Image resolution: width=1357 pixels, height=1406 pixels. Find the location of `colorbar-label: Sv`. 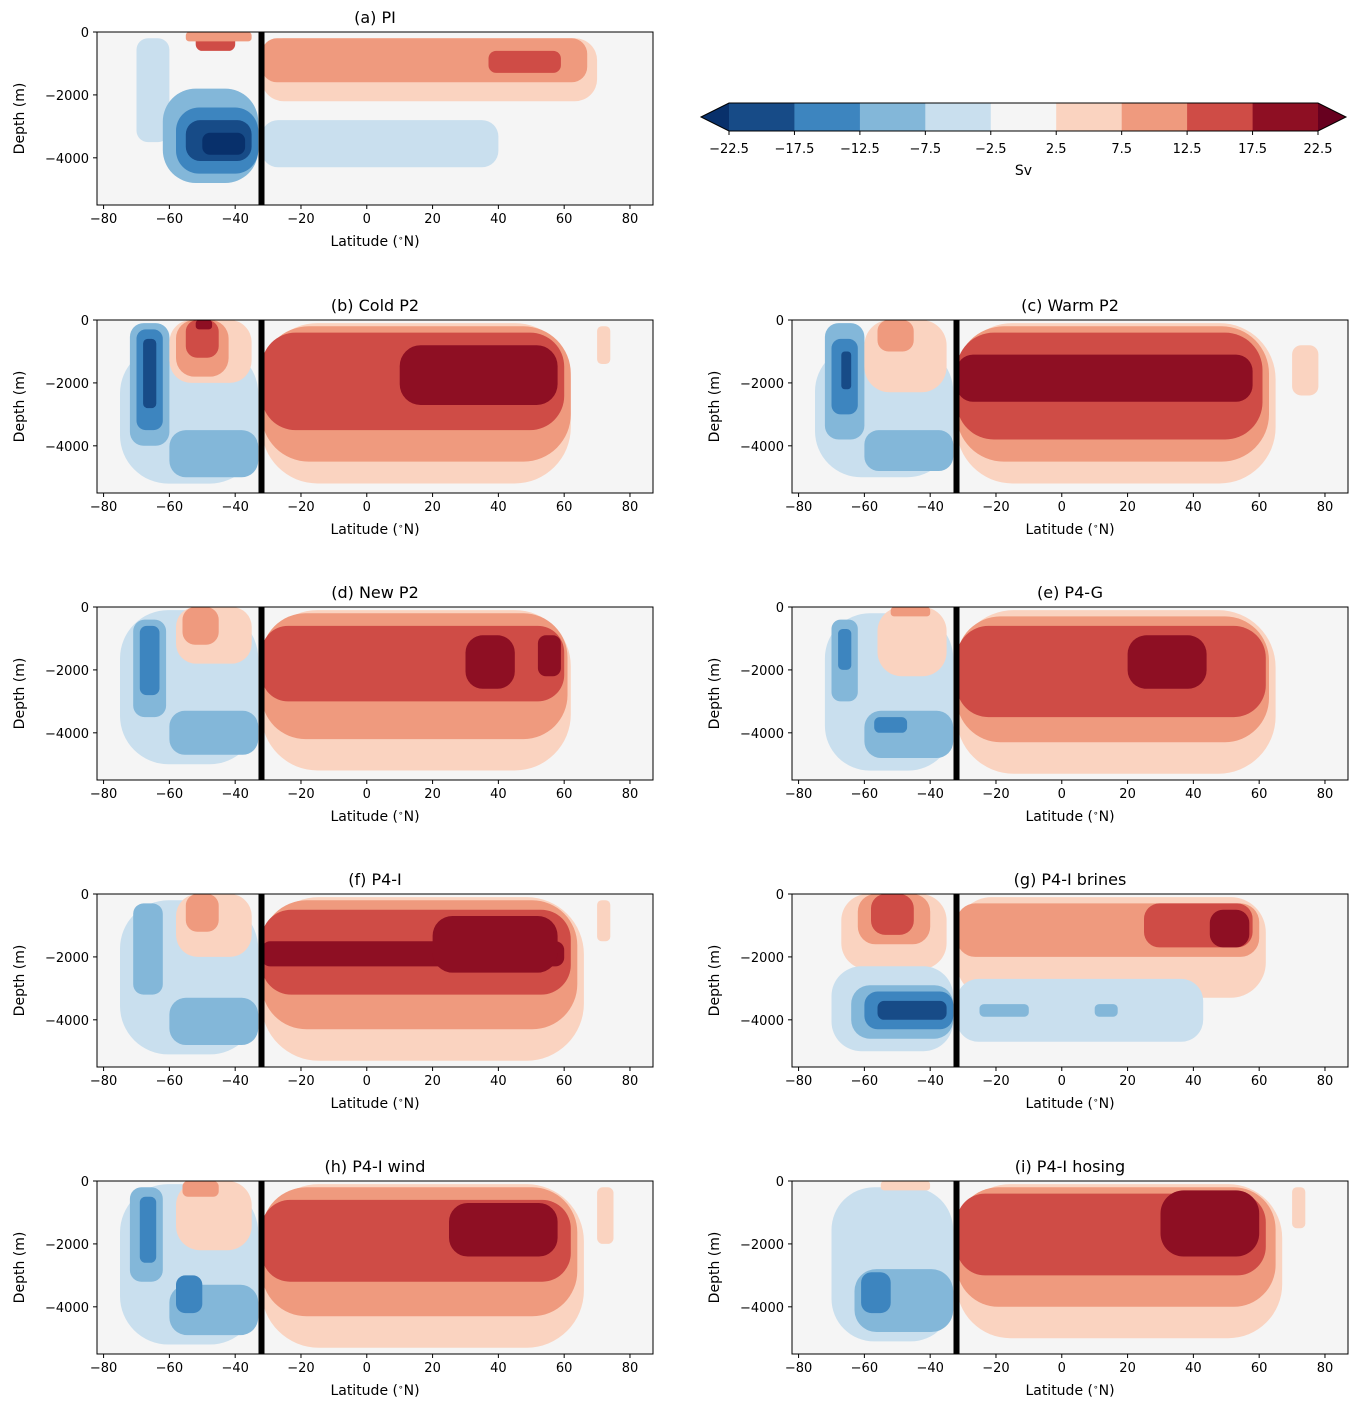

colorbar-label: Sv is located at coordinates (1023, 171).